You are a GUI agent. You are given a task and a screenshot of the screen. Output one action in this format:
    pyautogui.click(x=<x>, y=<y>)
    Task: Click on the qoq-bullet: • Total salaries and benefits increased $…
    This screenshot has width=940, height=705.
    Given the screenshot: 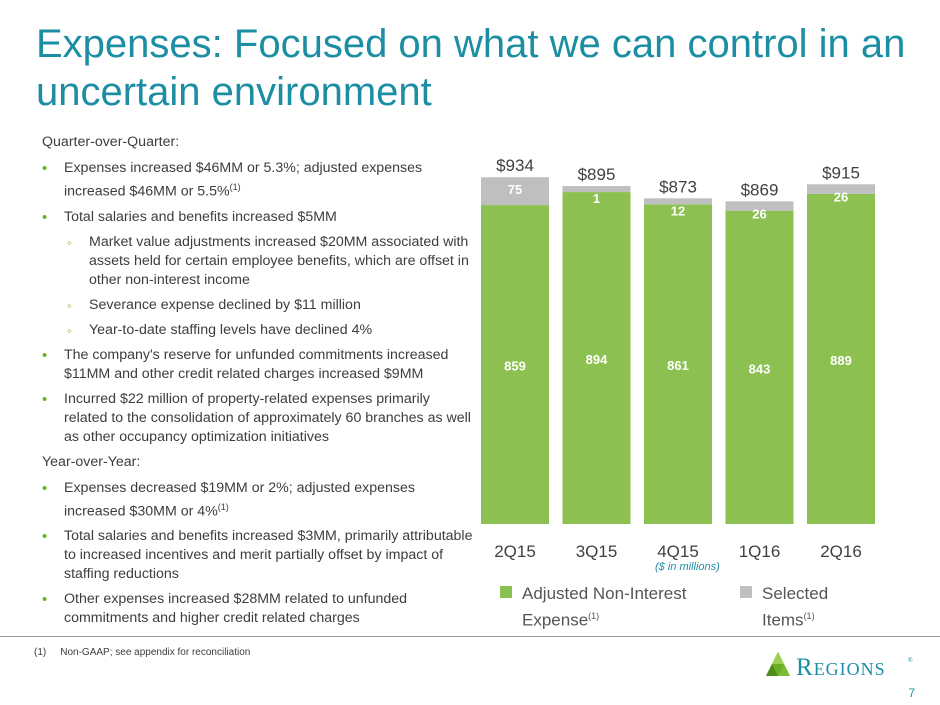 What is the action you would take?
    pyautogui.click(x=189, y=217)
    